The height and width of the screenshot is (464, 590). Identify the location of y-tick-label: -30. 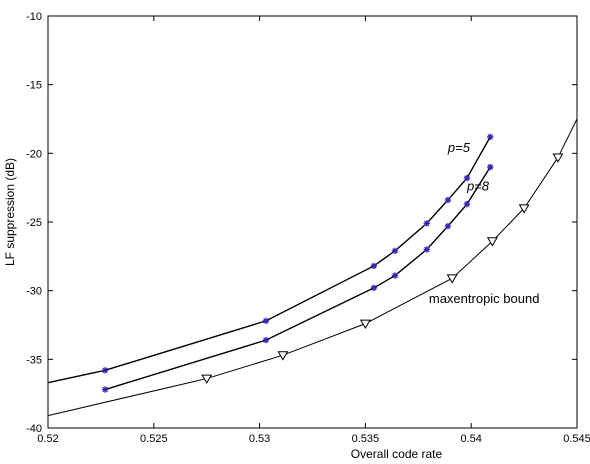
(34, 292).